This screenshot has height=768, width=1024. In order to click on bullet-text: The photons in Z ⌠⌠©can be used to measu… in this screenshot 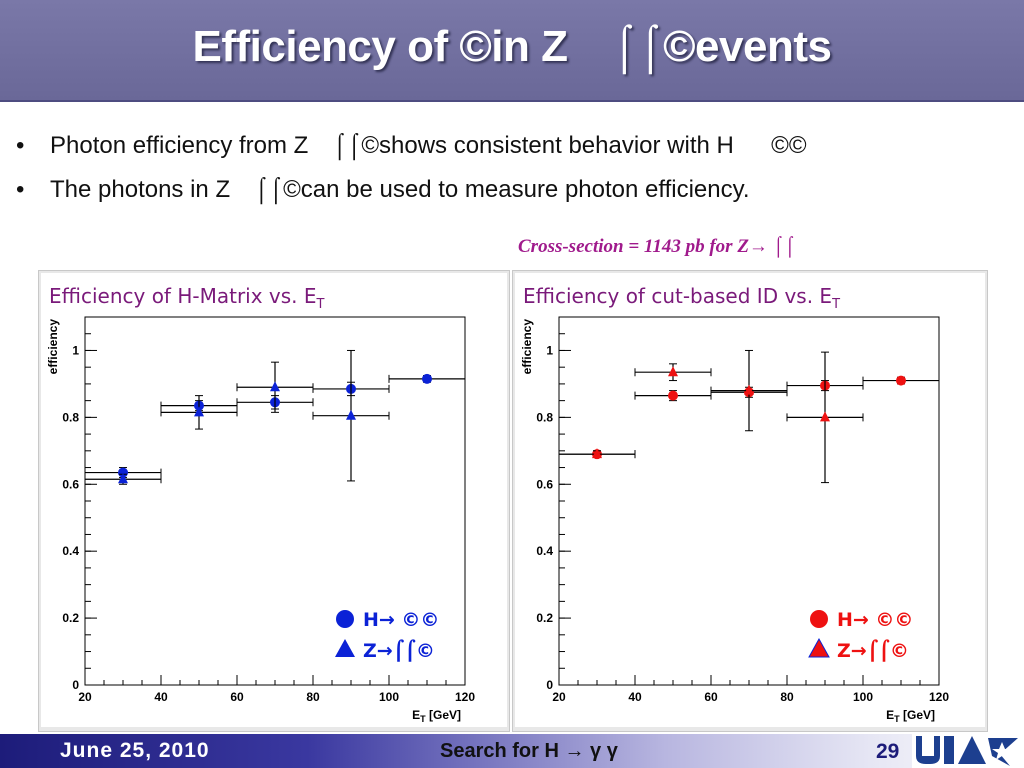, I will do `click(400, 189)`.